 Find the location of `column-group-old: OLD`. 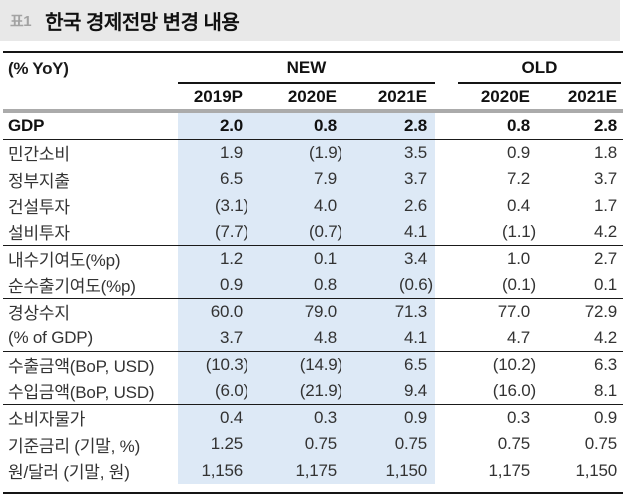

column-group-old: OLD is located at coordinates (539, 68).